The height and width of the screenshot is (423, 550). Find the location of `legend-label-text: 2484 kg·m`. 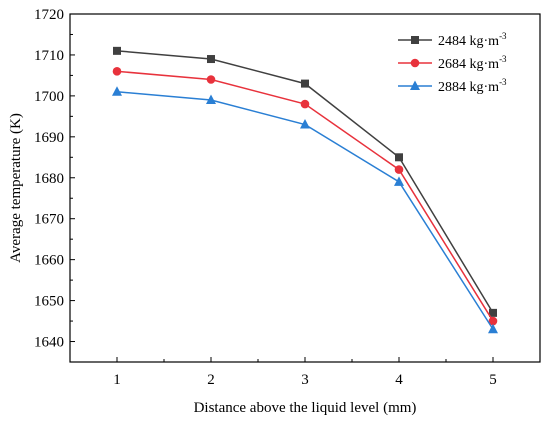

legend-label-text: 2484 kg·m is located at coordinates (468, 41).